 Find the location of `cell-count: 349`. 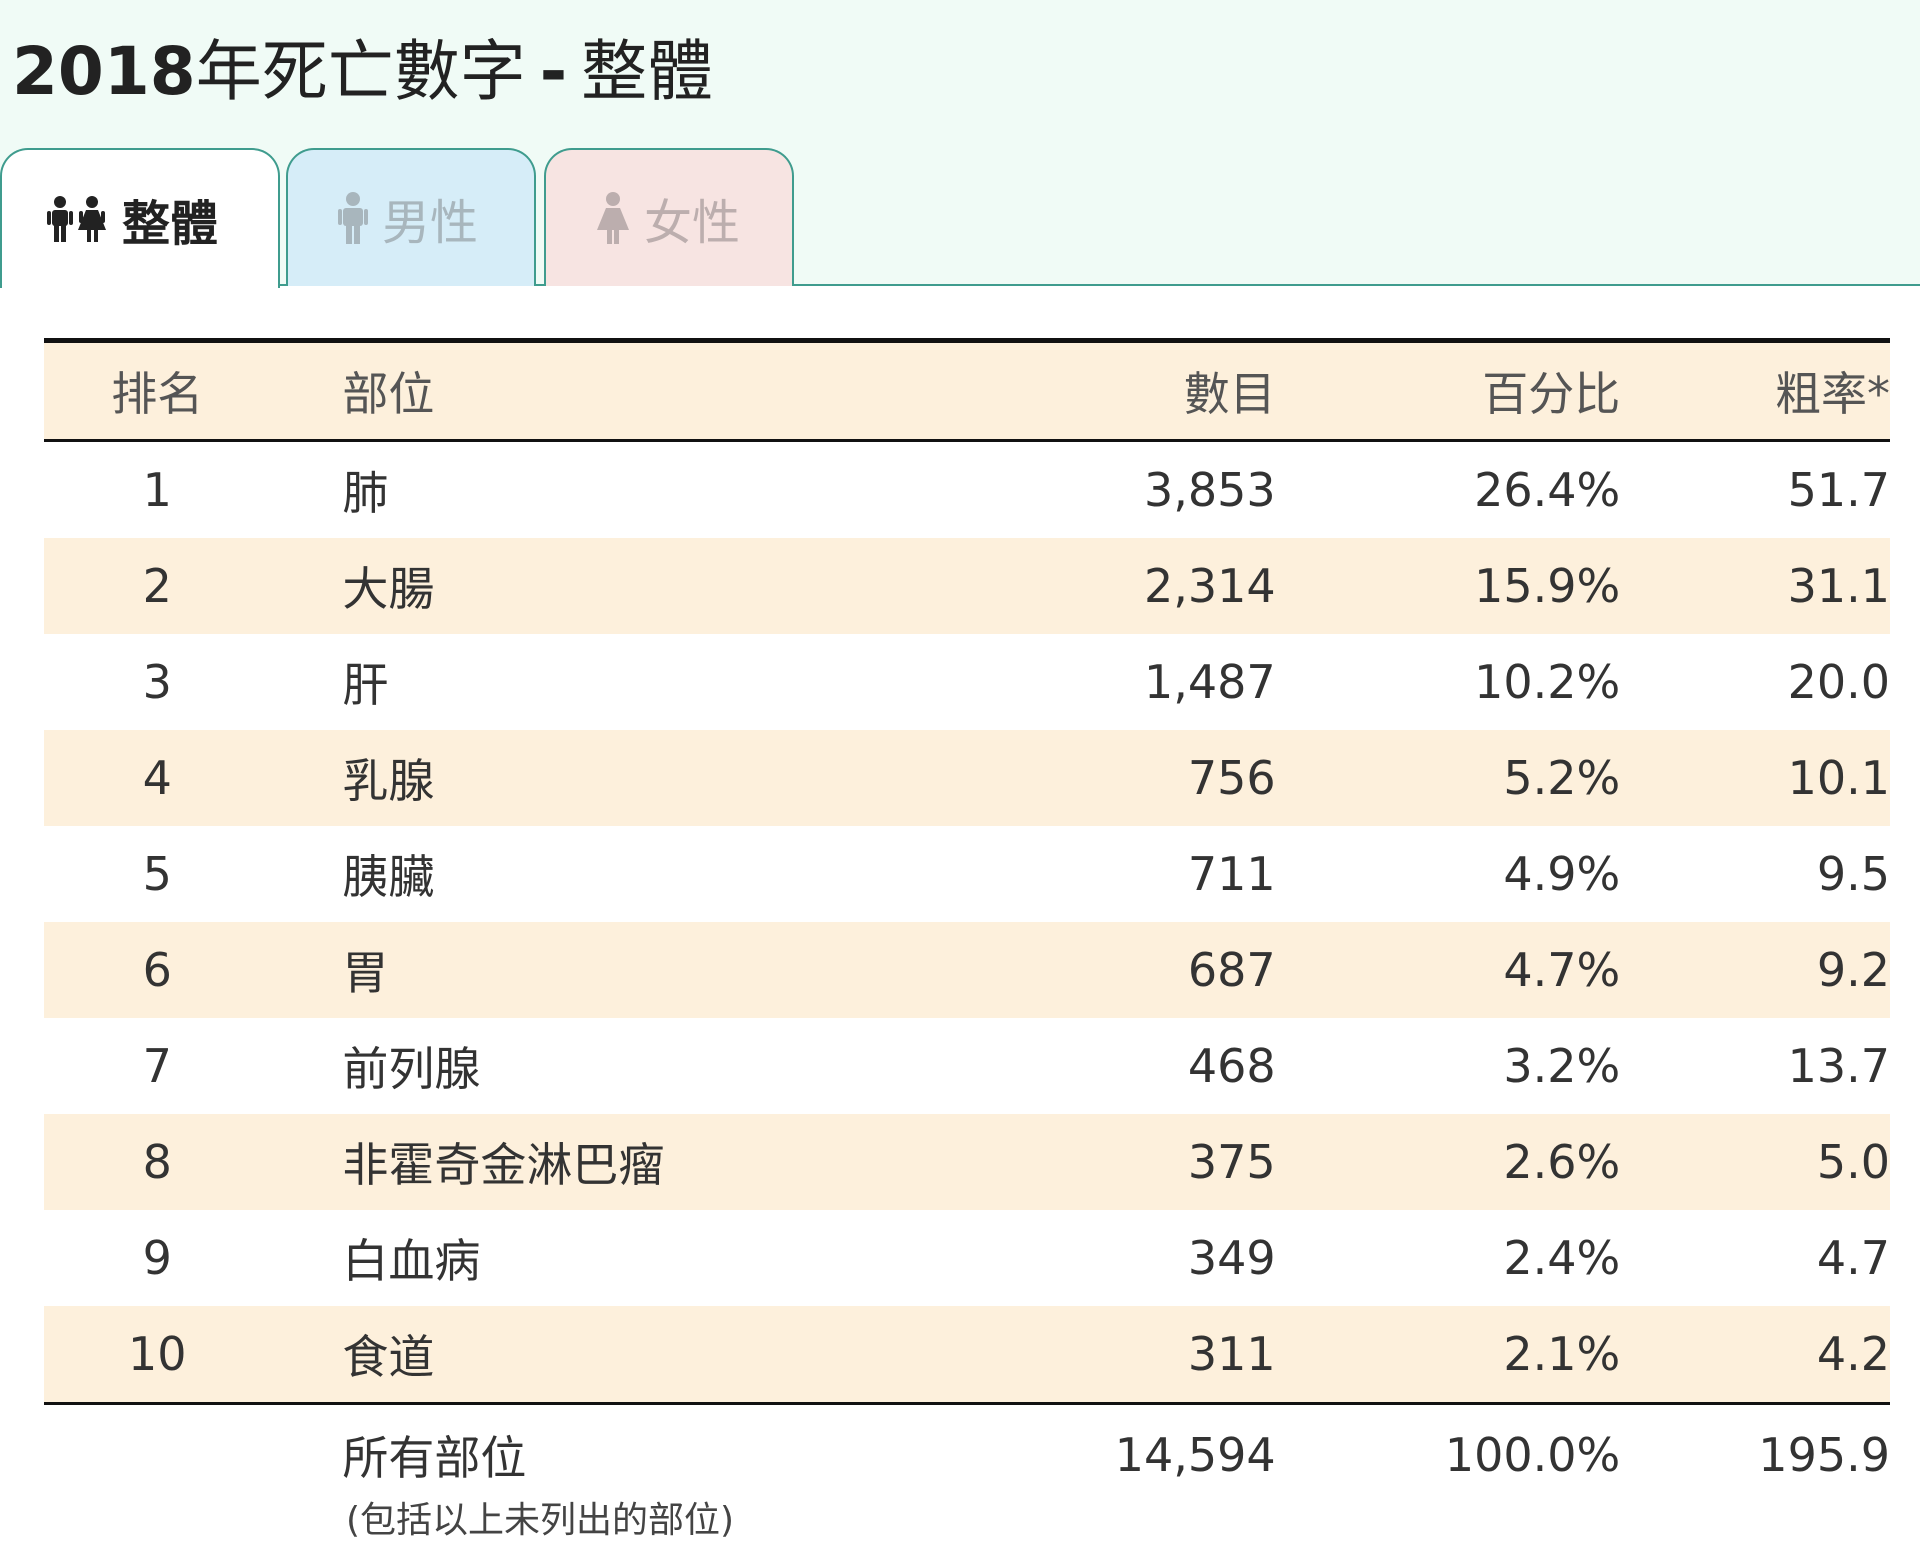

cell-count: 349 is located at coordinates (1231, 1258).